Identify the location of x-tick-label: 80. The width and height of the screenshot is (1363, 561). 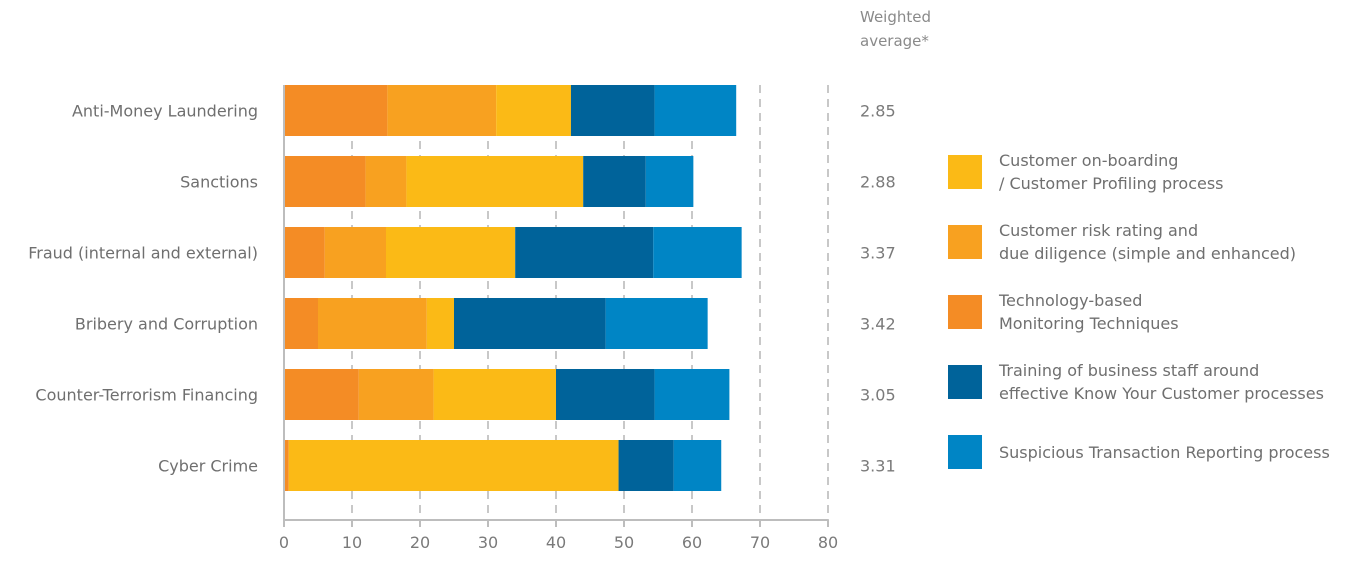
(828, 542).